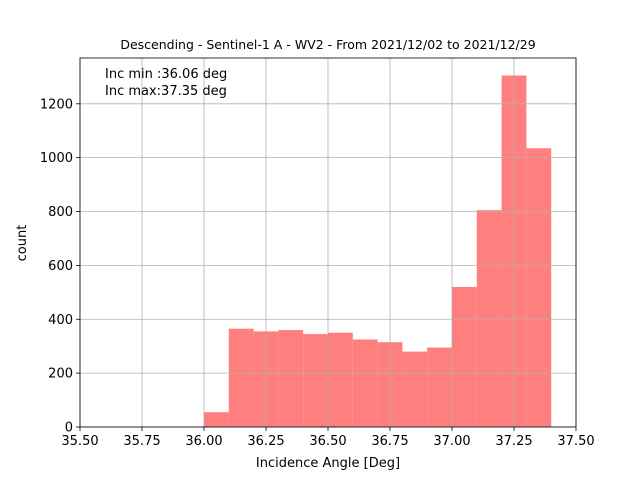  I want to click on y-tick-label-1: 200, so click(60, 374).